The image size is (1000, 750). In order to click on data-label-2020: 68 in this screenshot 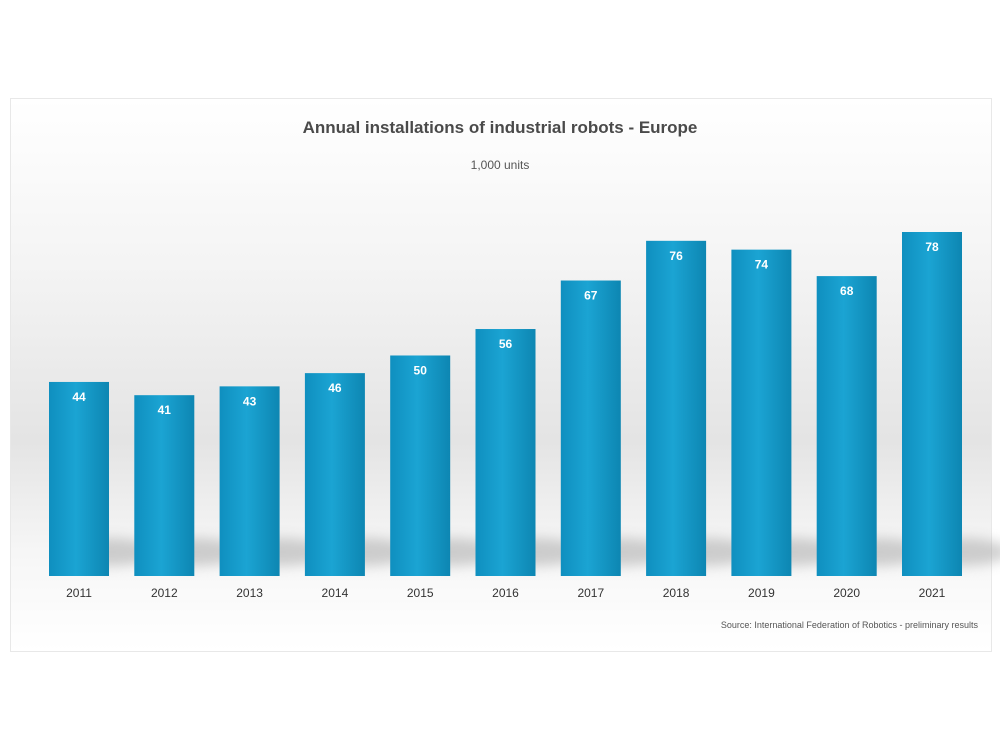, I will do `click(847, 291)`.